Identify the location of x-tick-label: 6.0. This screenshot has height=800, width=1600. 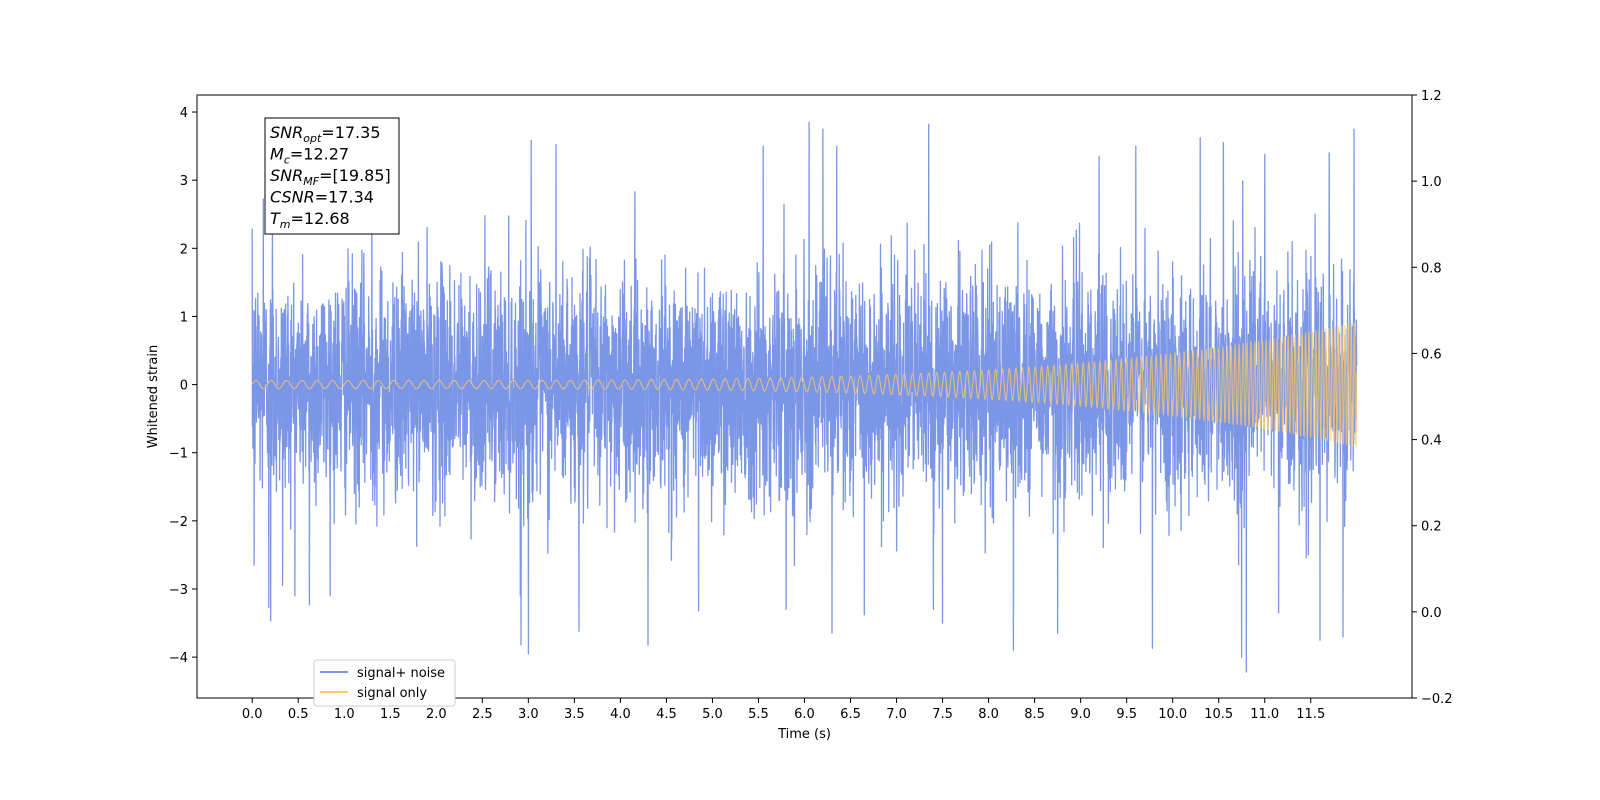
(804, 714).